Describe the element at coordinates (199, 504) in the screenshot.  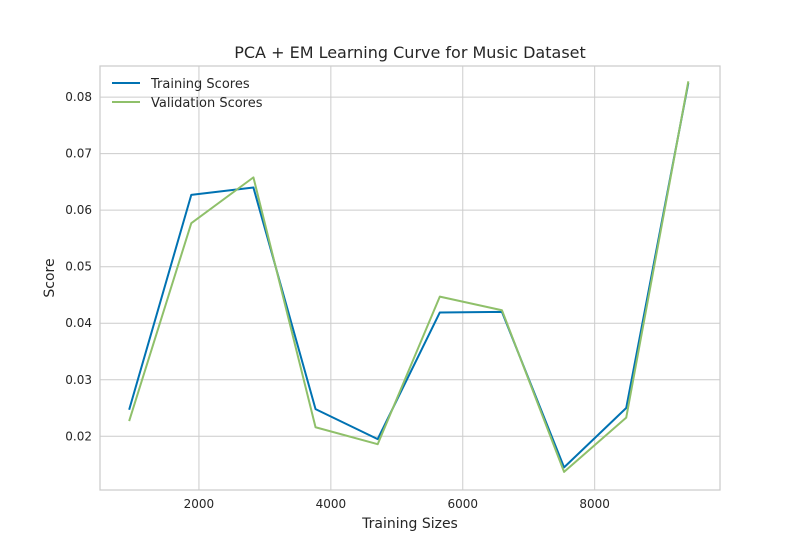
I see `x-tick-label: 2000` at that location.